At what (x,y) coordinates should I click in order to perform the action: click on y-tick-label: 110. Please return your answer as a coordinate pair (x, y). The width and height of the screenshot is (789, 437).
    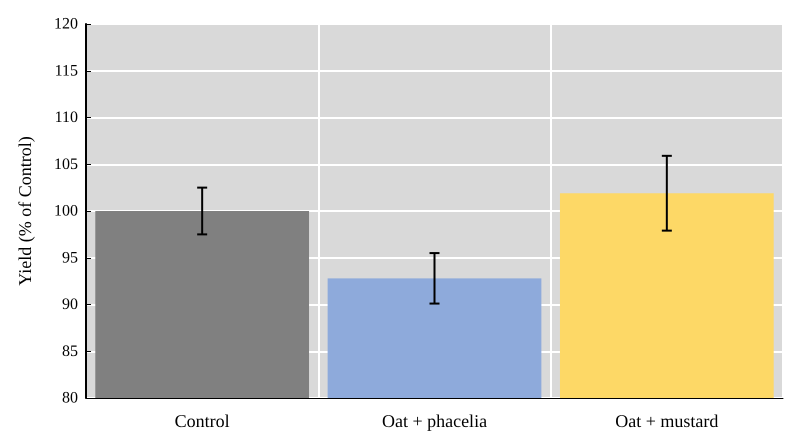
    Looking at the image, I should click on (66, 117).